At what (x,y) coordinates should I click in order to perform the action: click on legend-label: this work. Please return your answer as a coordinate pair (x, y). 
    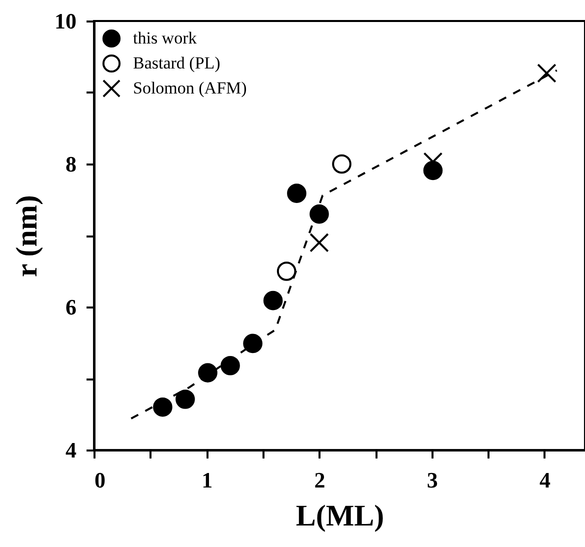
    Looking at the image, I should click on (165, 38).